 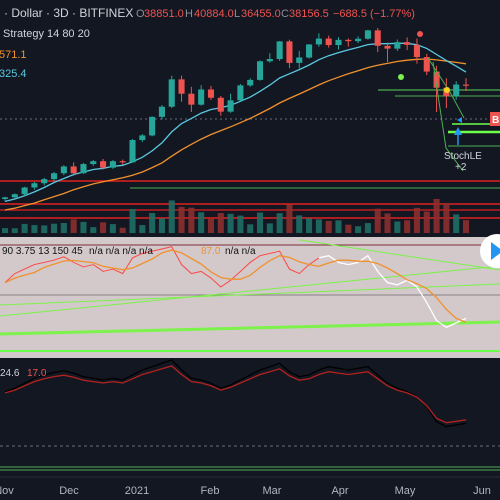 I want to click on ma-fast-value: 325.4, so click(x=13, y=74).